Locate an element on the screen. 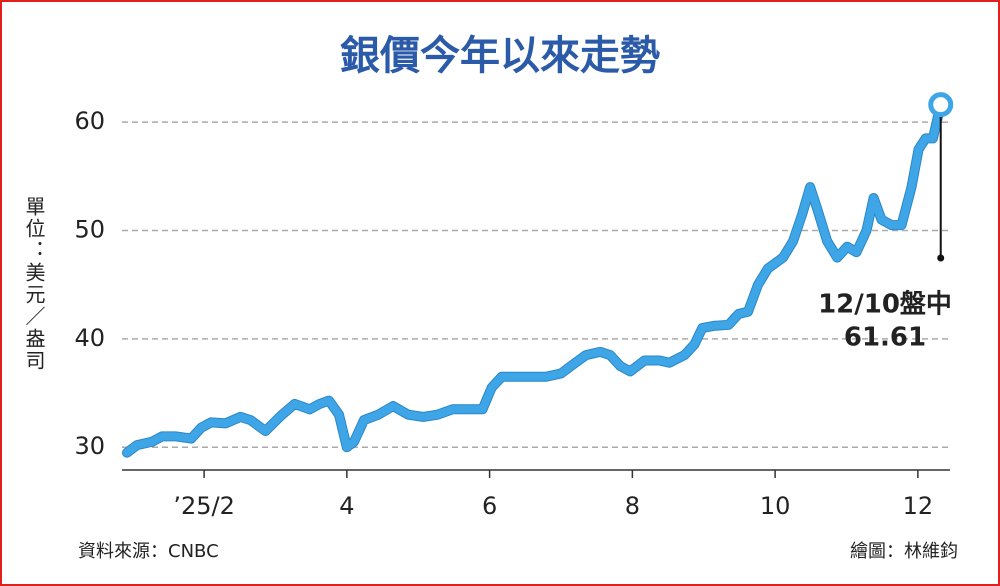  x-tick-label: 12 is located at coordinates (918, 506).